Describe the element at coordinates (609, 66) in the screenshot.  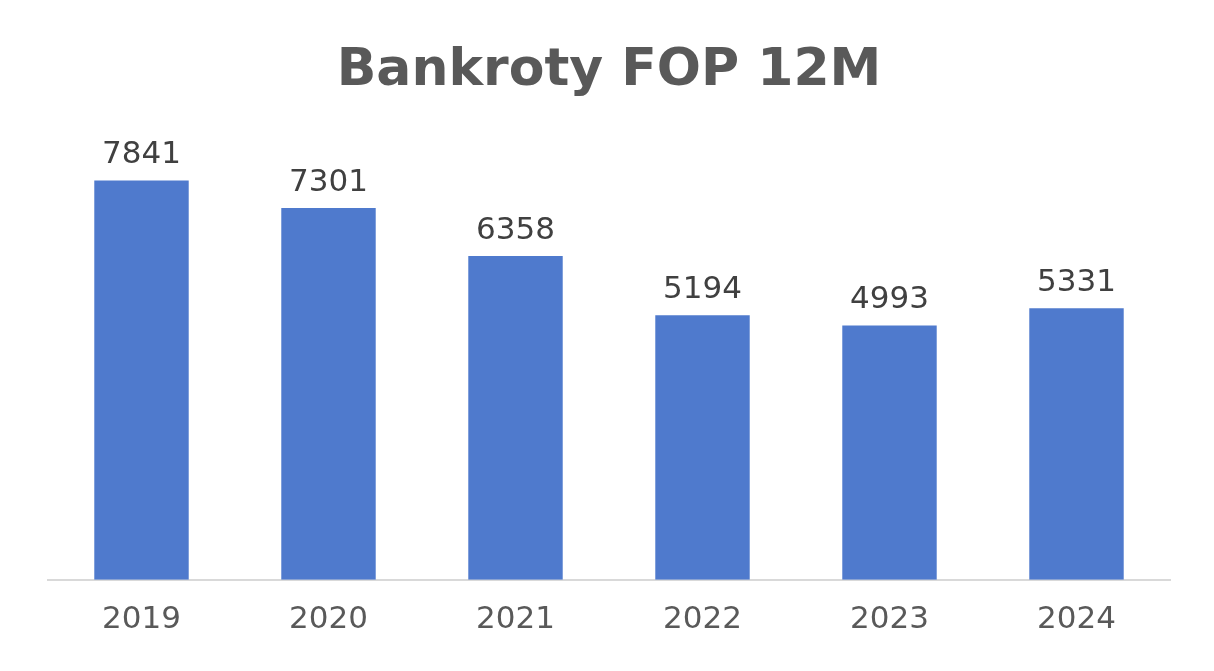
I see `chart-title: Bankroty FOP 12M` at that location.